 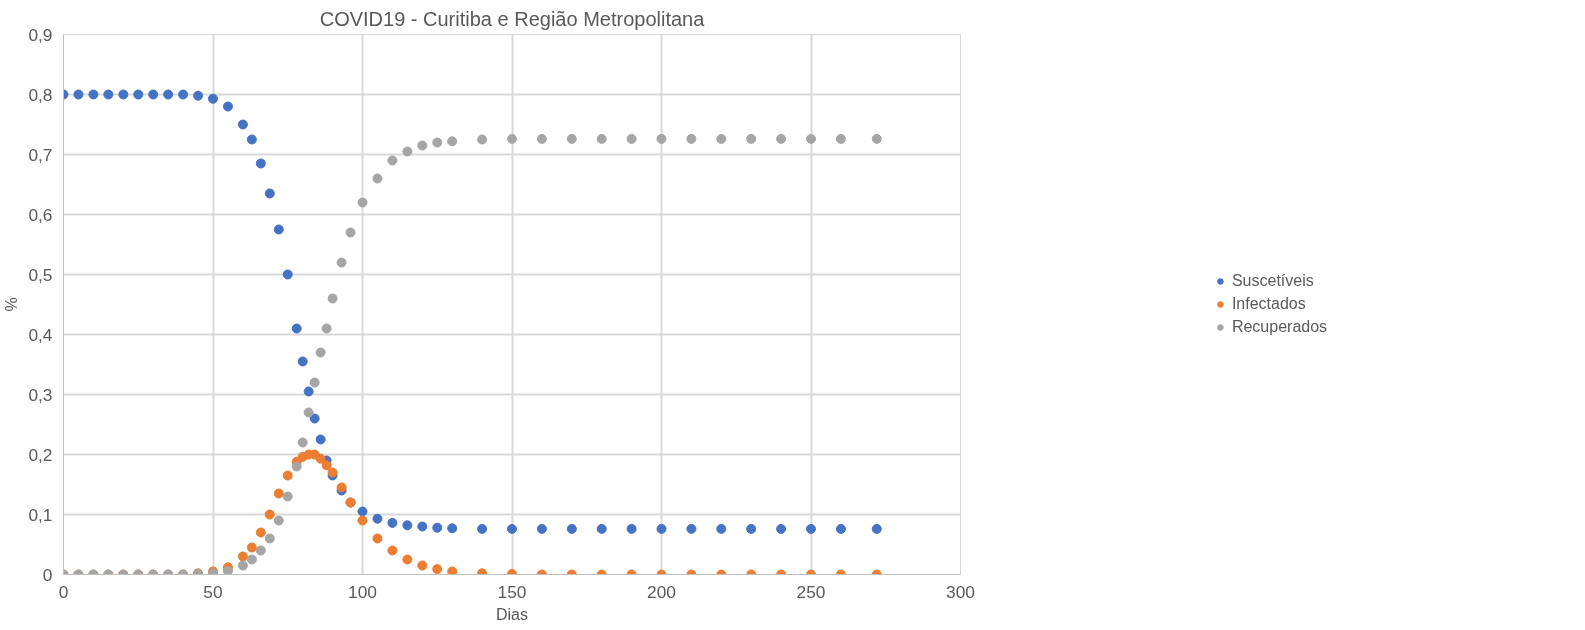 What do you see at coordinates (40, 514) in the screenshot?
I see `y-tick-label: 0,1` at bounding box center [40, 514].